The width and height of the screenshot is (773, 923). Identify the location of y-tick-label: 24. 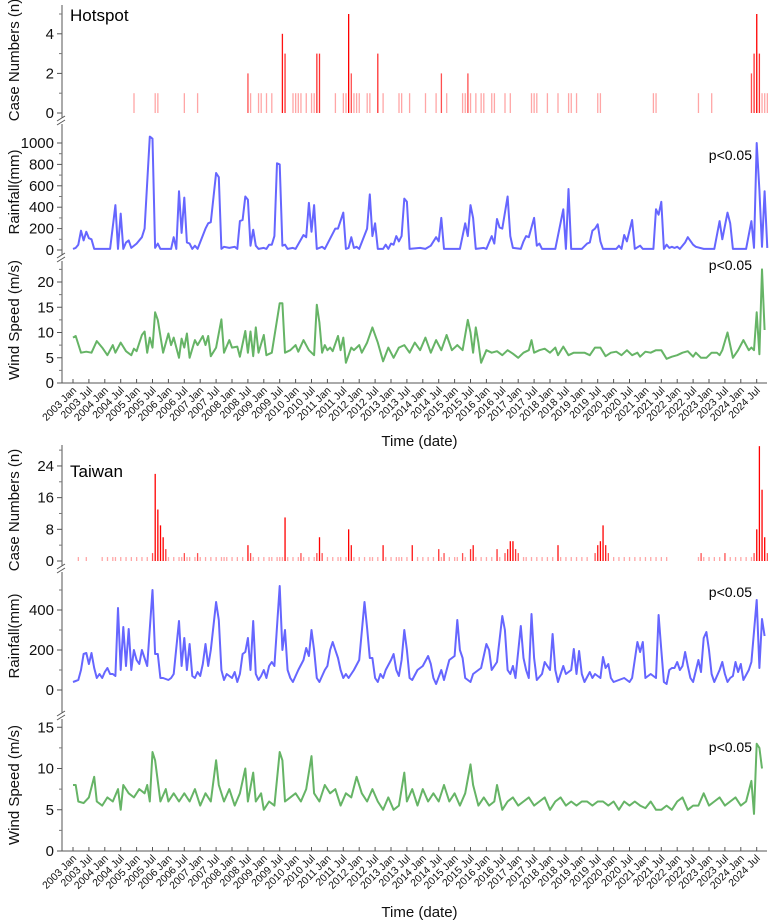
(45, 466).